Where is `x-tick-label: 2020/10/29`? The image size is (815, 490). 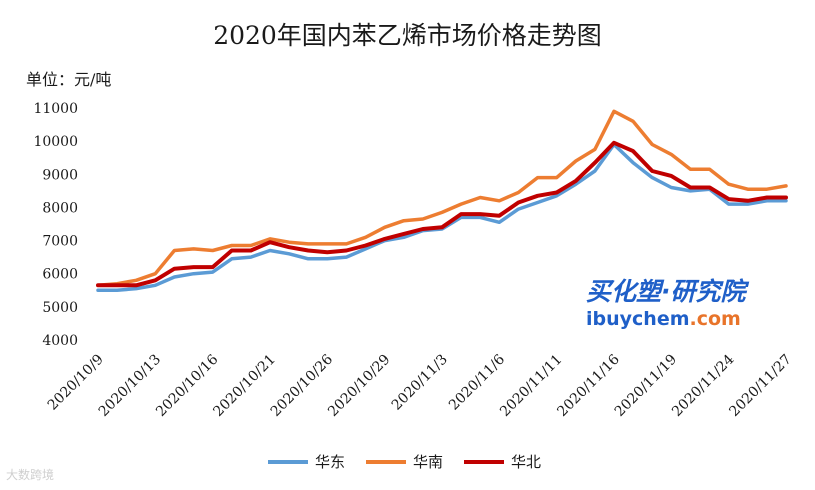
x-tick-label: 2020/10/29 is located at coordinates (359, 386).